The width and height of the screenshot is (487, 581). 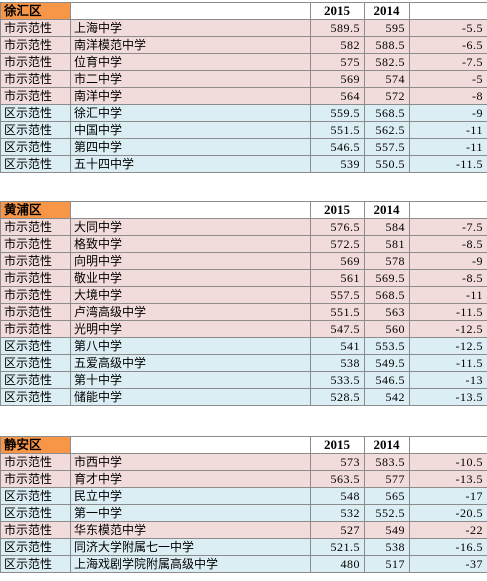 What do you see at coordinates (448, 513) in the screenshot?
I see `score-difference: -20.5` at bounding box center [448, 513].